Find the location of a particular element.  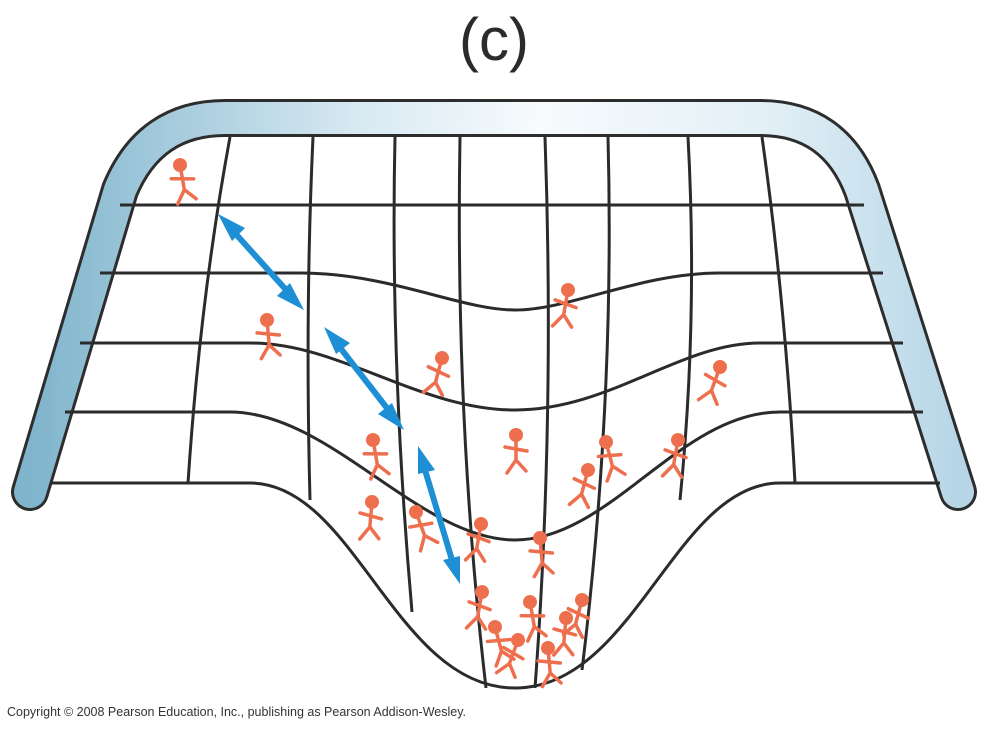

double-headed-arrows is located at coordinates (339, 399).